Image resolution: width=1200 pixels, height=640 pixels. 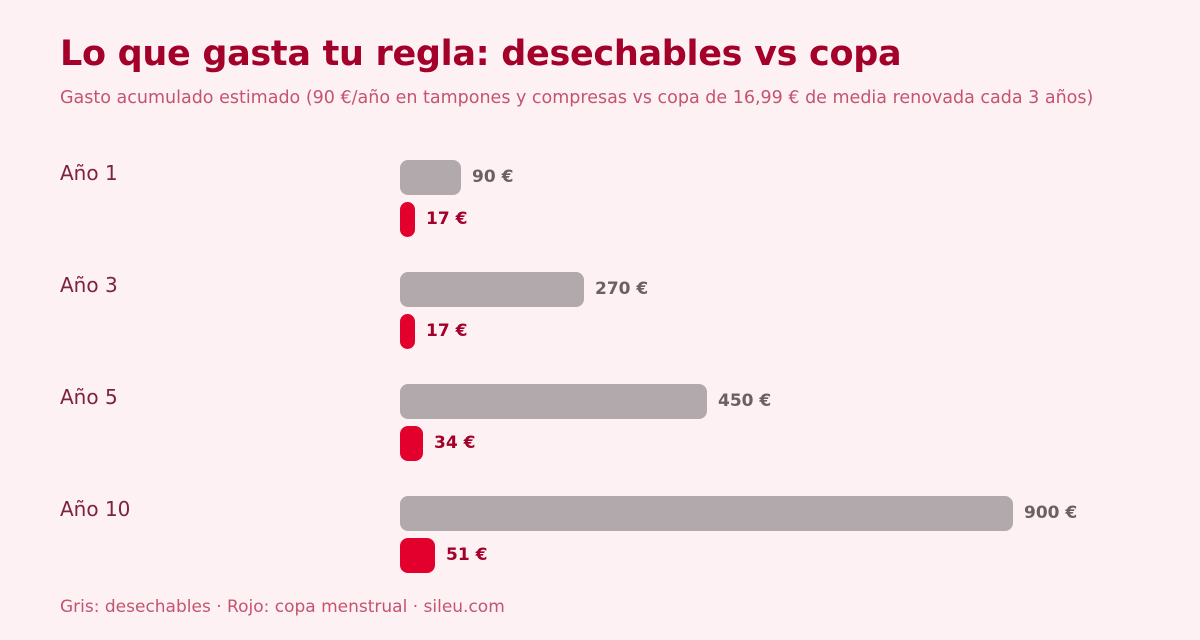 What do you see at coordinates (745, 401) in the screenshot?
I see `disposable-value-label: 450 €` at bounding box center [745, 401].